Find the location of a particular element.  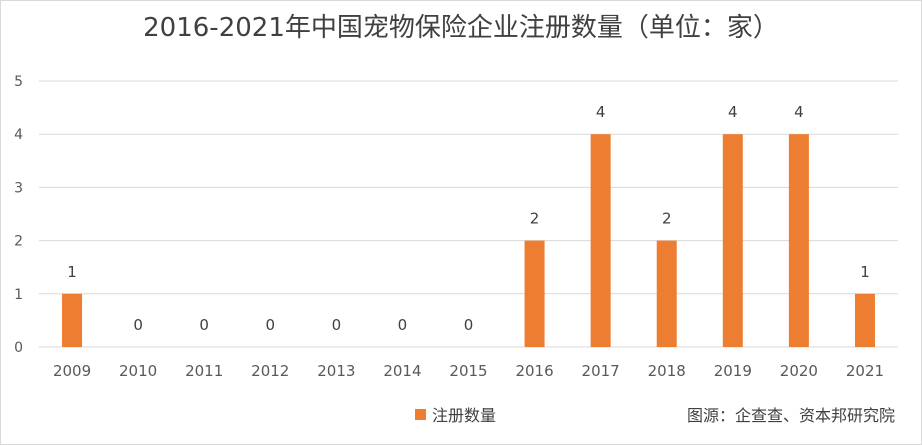

x-tick-label: 2015 is located at coordinates (468, 371).